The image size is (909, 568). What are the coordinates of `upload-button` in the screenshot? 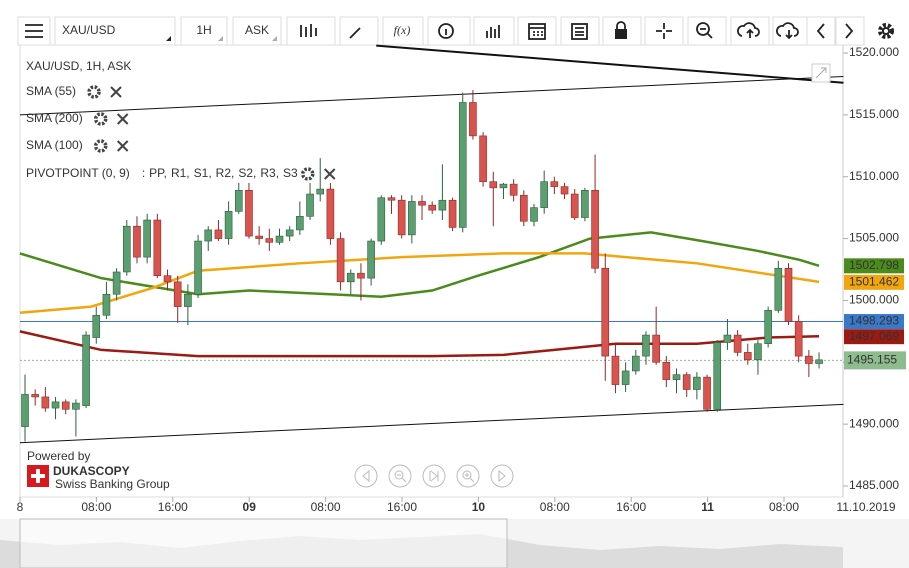 It's located at (750, 31).